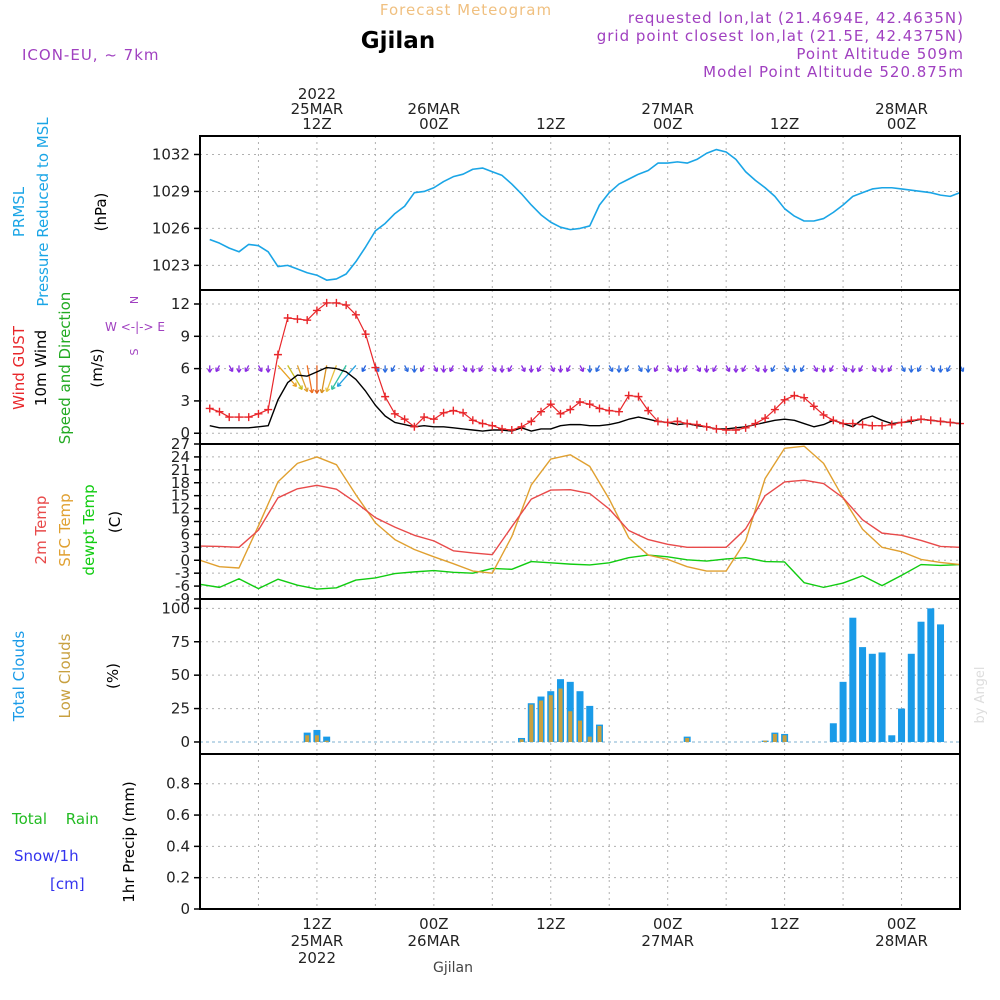  I want to click on y-tick-label: 21, so click(180, 470).